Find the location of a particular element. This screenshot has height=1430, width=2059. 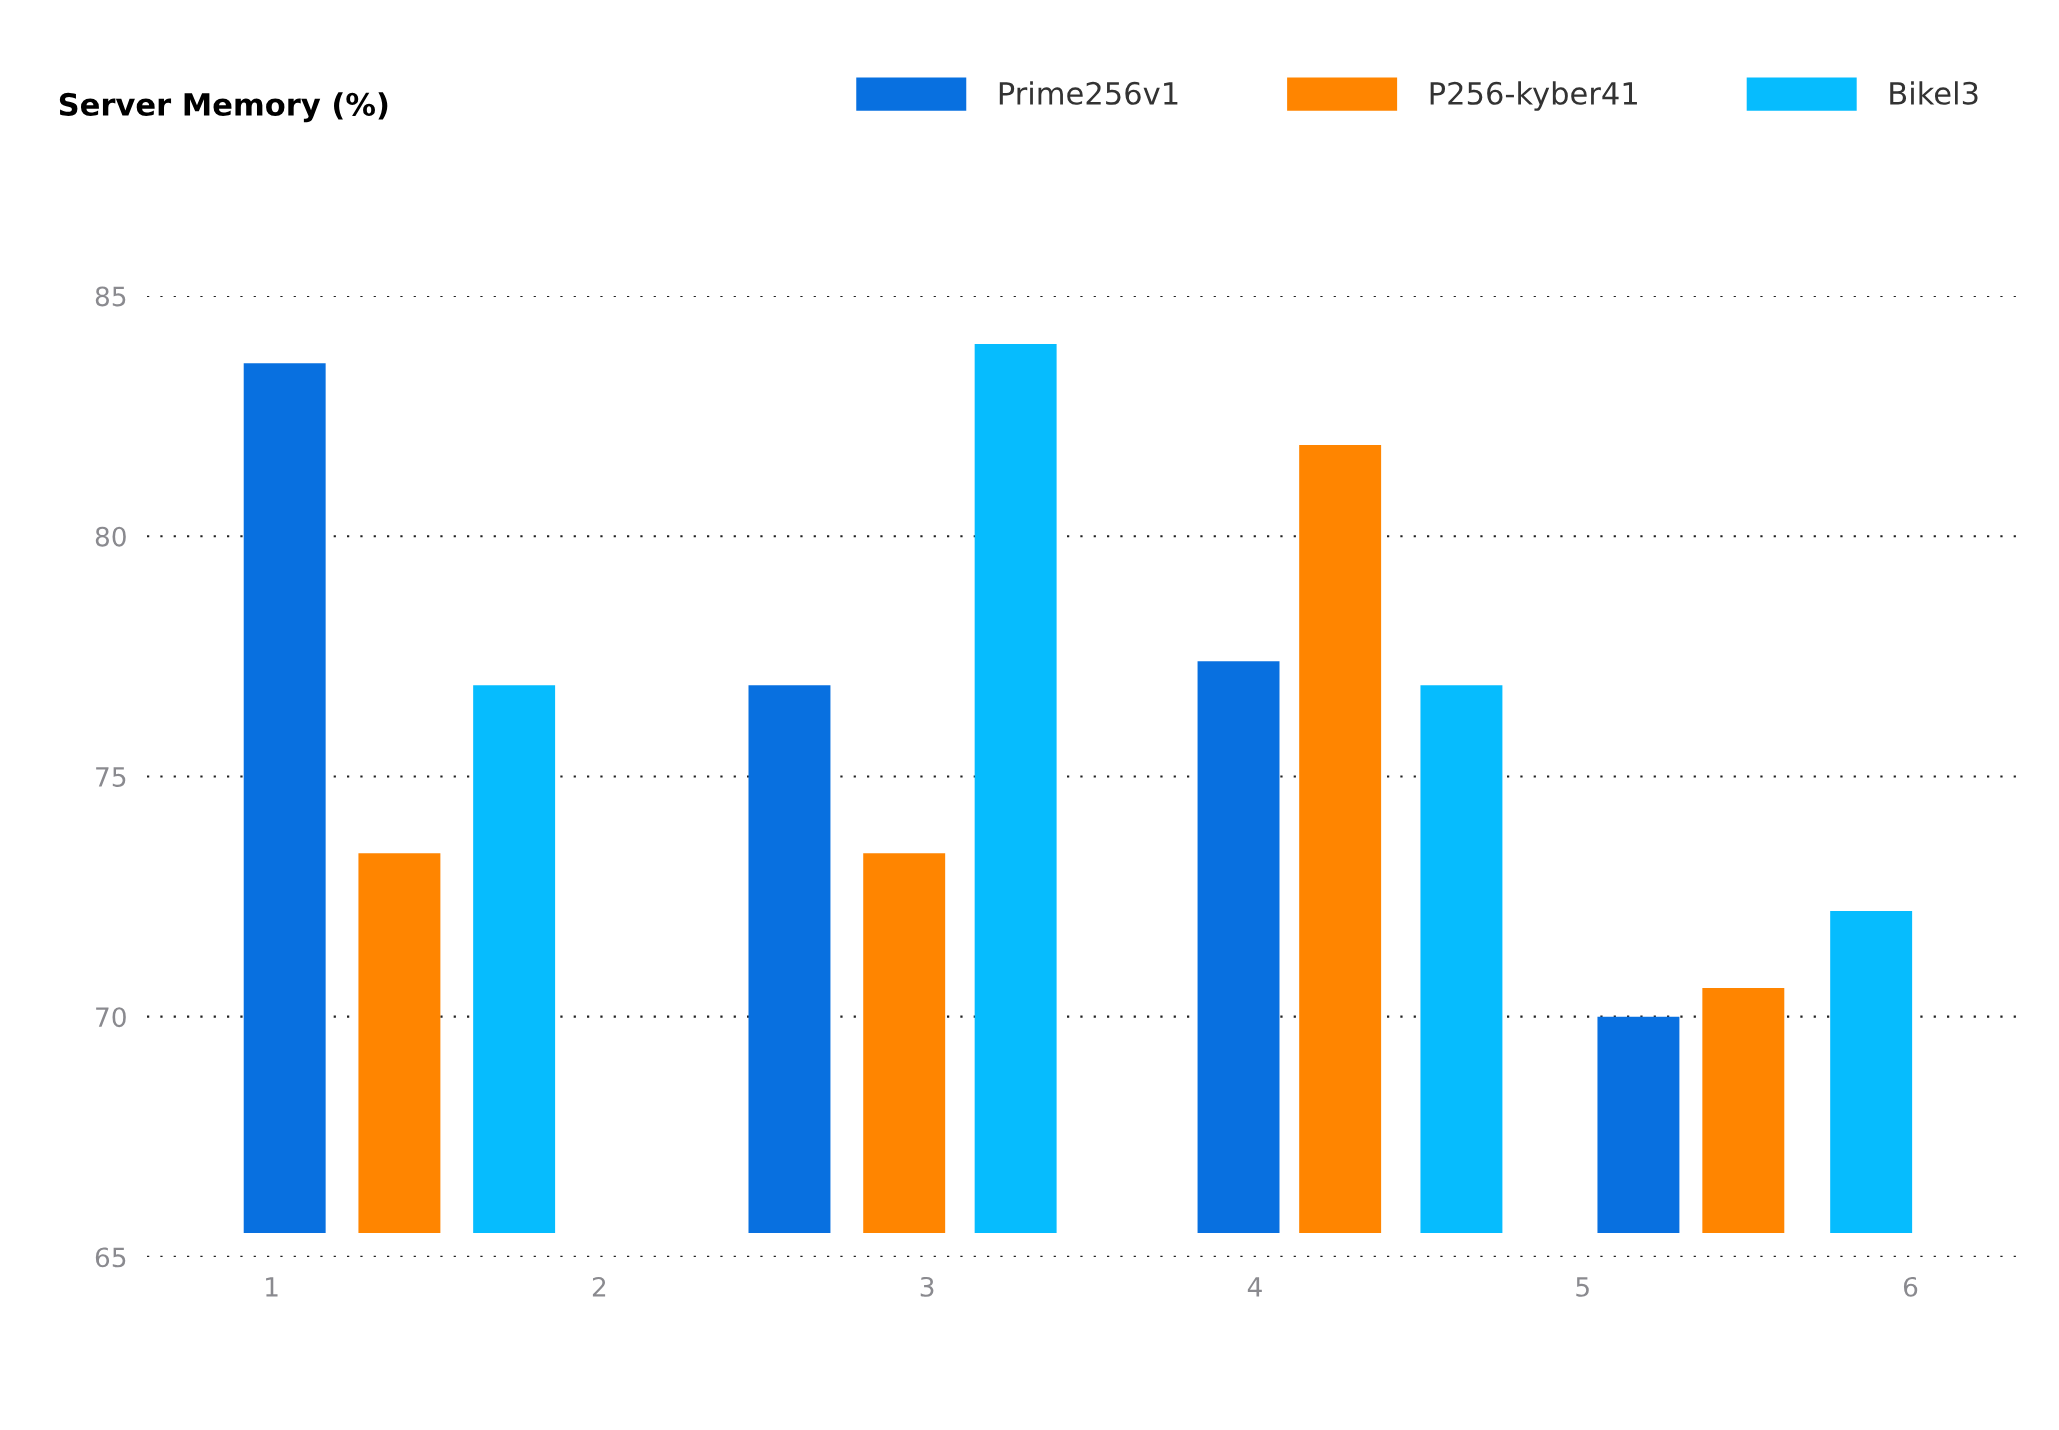

y-tick-label: 70 is located at coordinates (111, 1017).